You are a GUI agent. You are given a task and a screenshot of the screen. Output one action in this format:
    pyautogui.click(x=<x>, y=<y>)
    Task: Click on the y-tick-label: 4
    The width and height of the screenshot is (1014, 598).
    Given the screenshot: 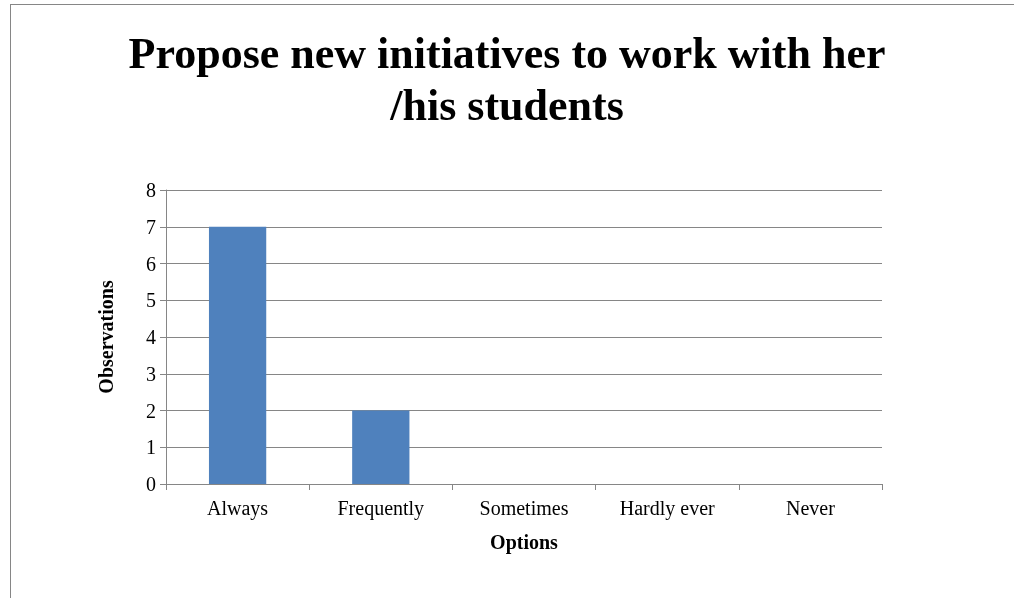 What is the action you would take?
    pyautogui.click(x=151, y=337)
    